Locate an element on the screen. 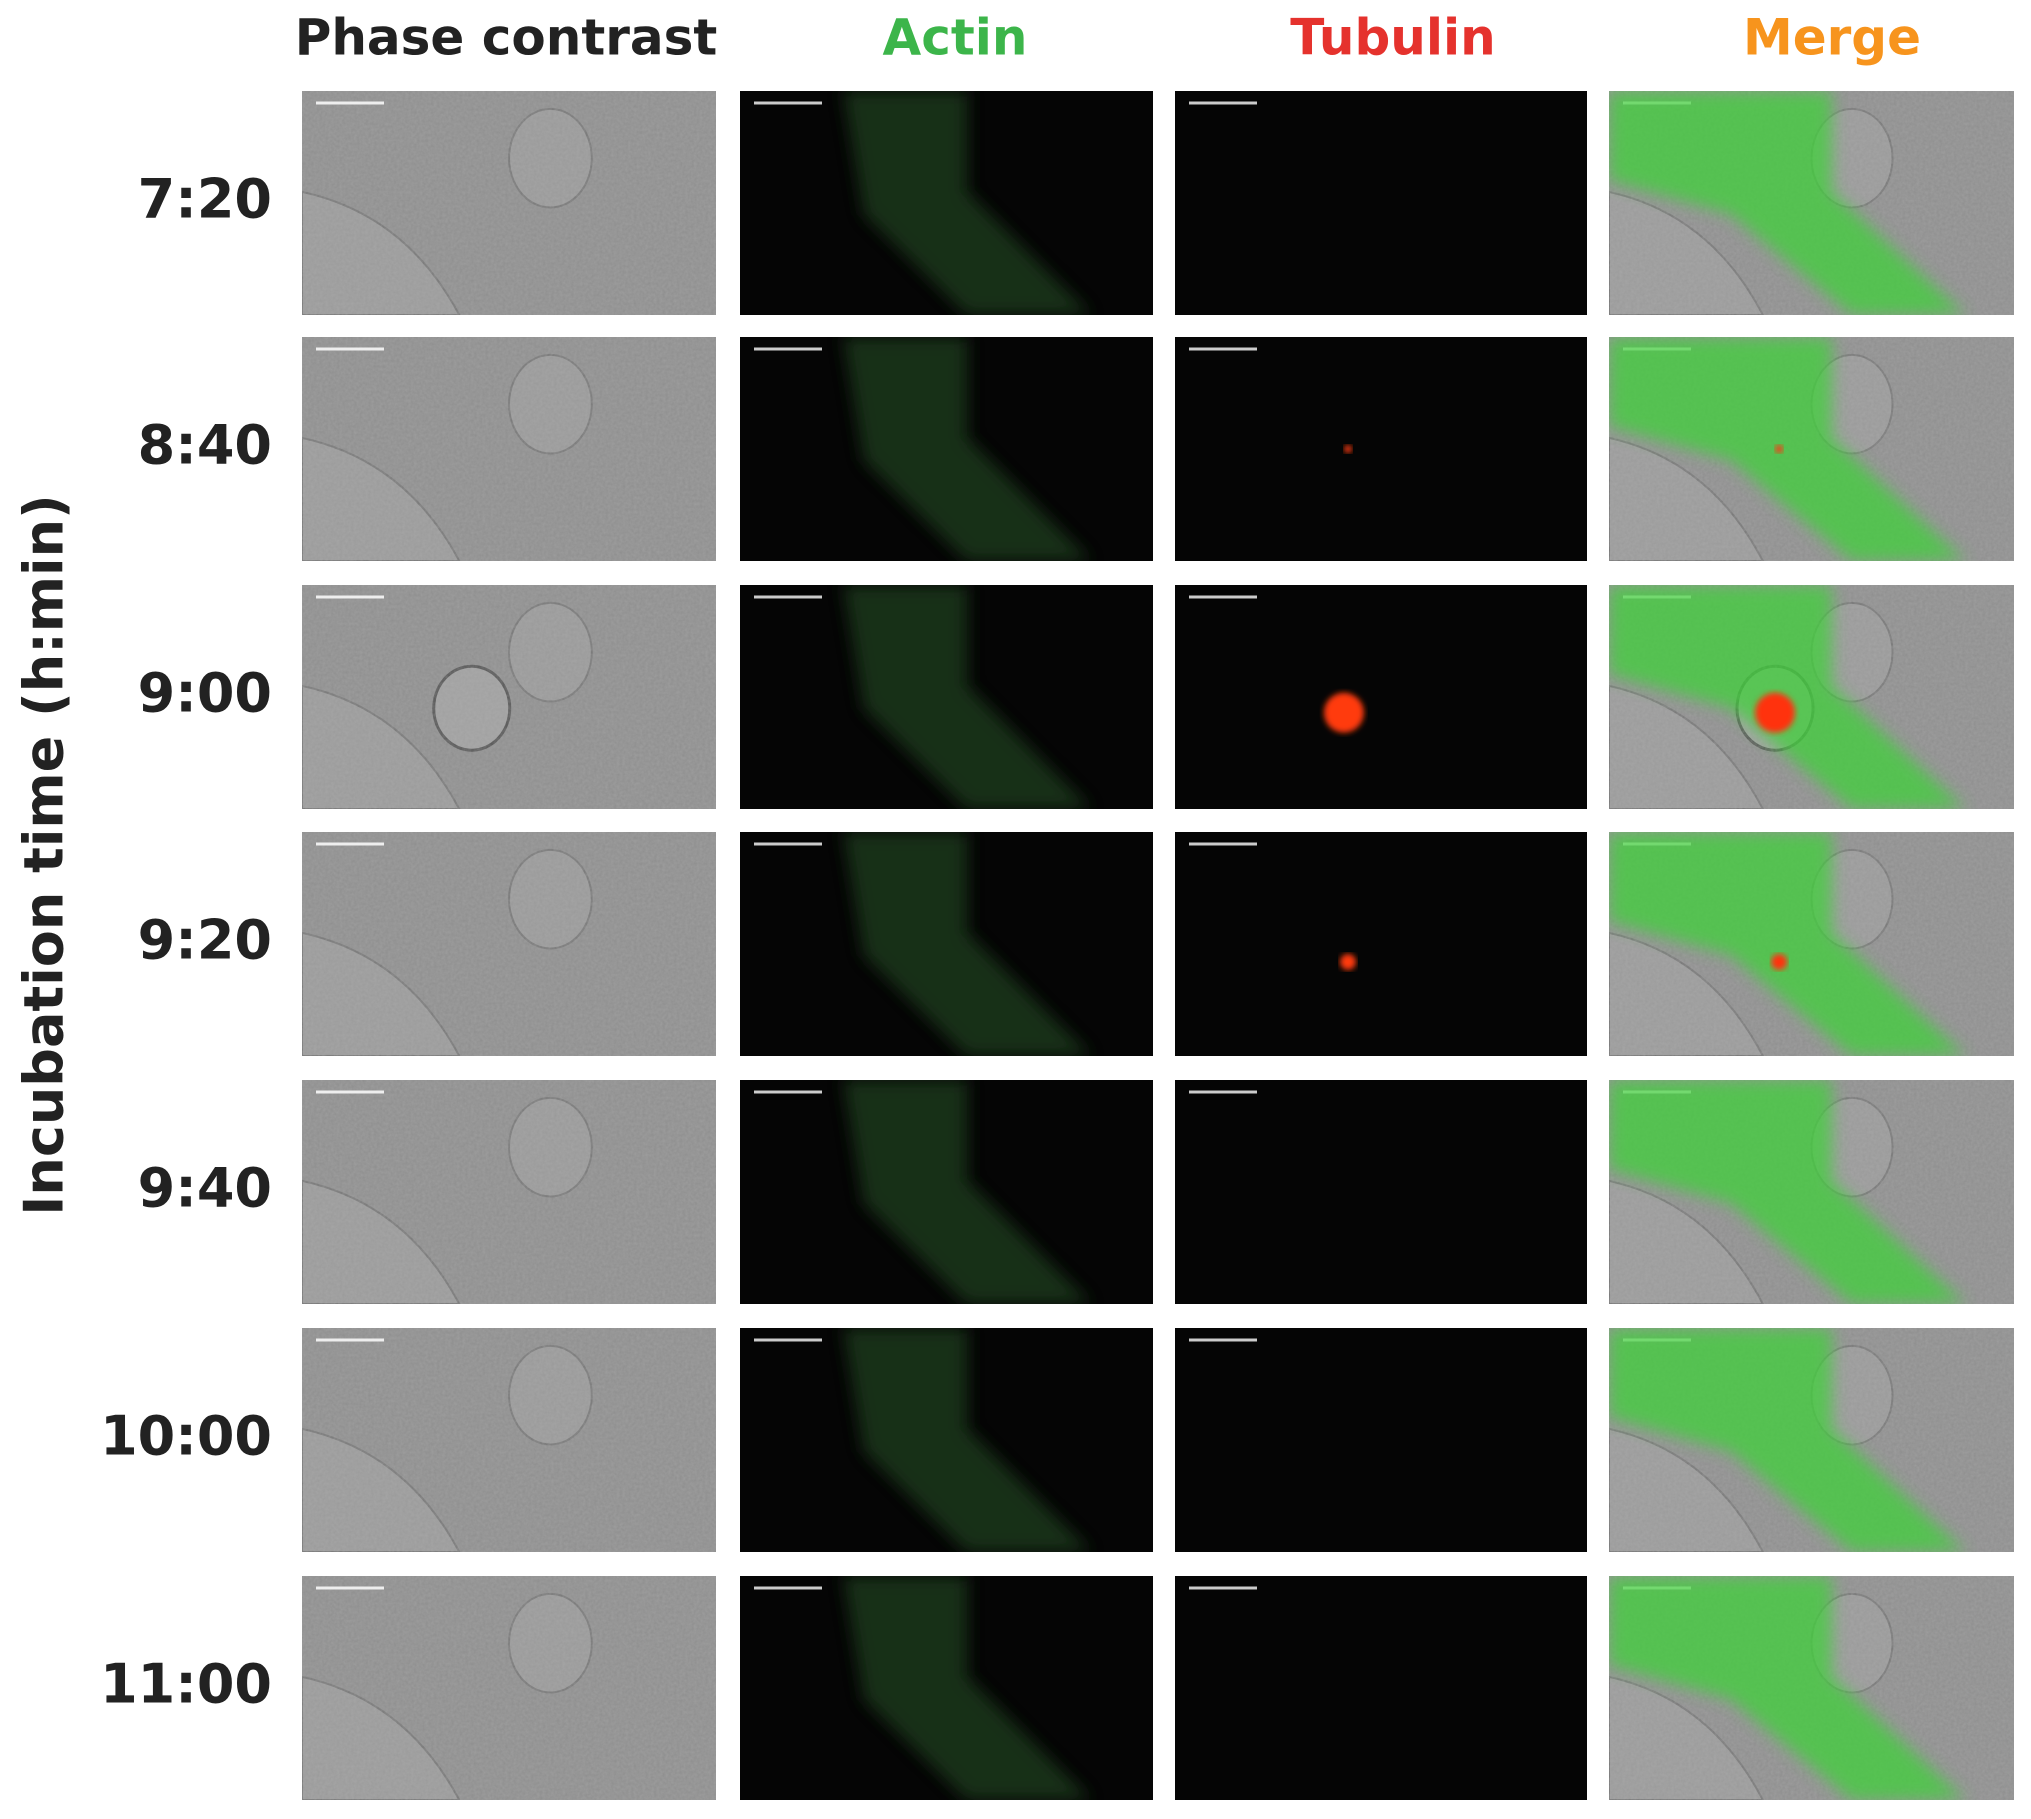  row-label: 8:40 is located at coordinates (205, 445).